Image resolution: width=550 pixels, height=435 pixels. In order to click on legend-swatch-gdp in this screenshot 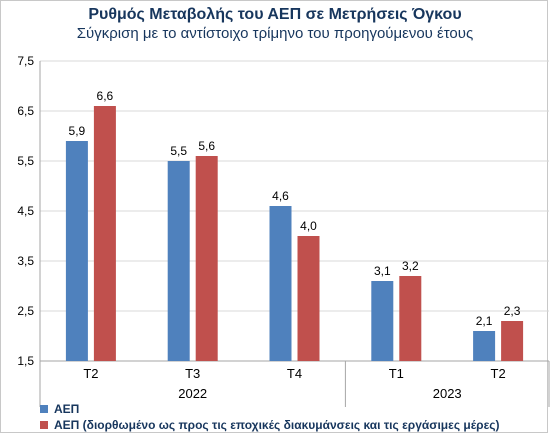, I will do `click(44, 409)`.